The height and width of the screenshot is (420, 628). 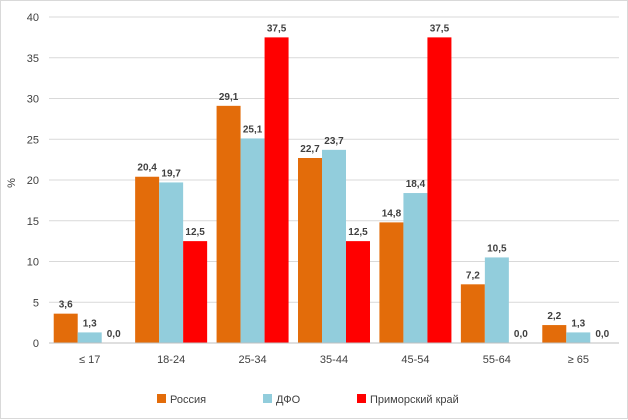 I want to click on data-label: 7,2, so click(x=473, y=275).